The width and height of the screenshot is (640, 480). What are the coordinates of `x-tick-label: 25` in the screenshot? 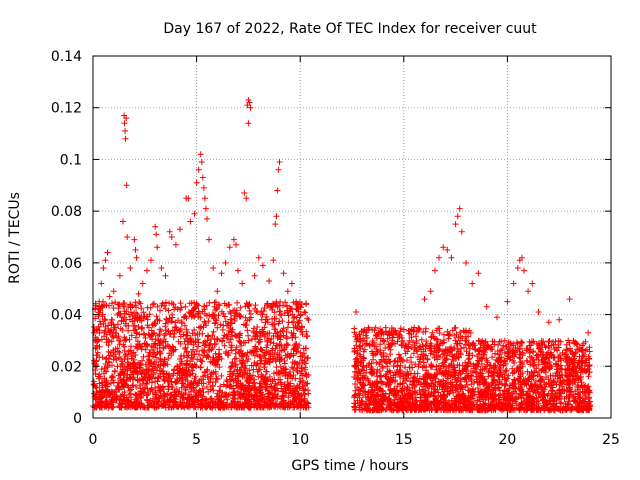 It's located at (611, 440).